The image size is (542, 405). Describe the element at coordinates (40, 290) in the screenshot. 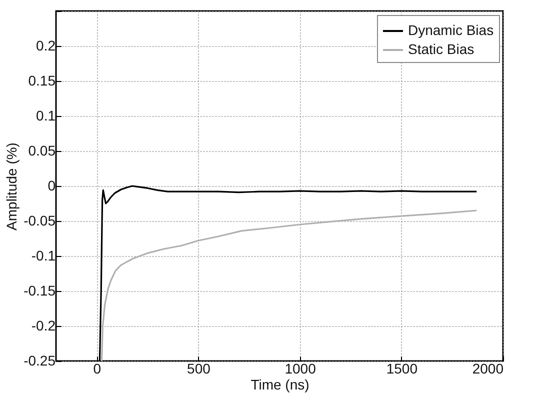

I see `y-tick-label: -0.15` at that location.